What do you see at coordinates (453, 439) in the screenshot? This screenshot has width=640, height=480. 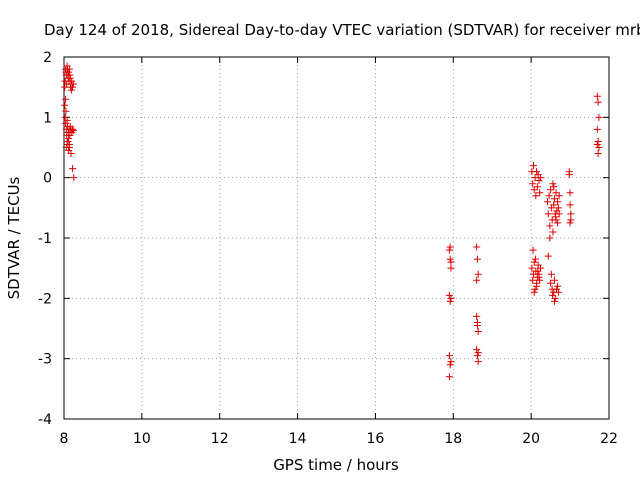 I see `x-tick-label: 18` at bounding box center [453, 439].